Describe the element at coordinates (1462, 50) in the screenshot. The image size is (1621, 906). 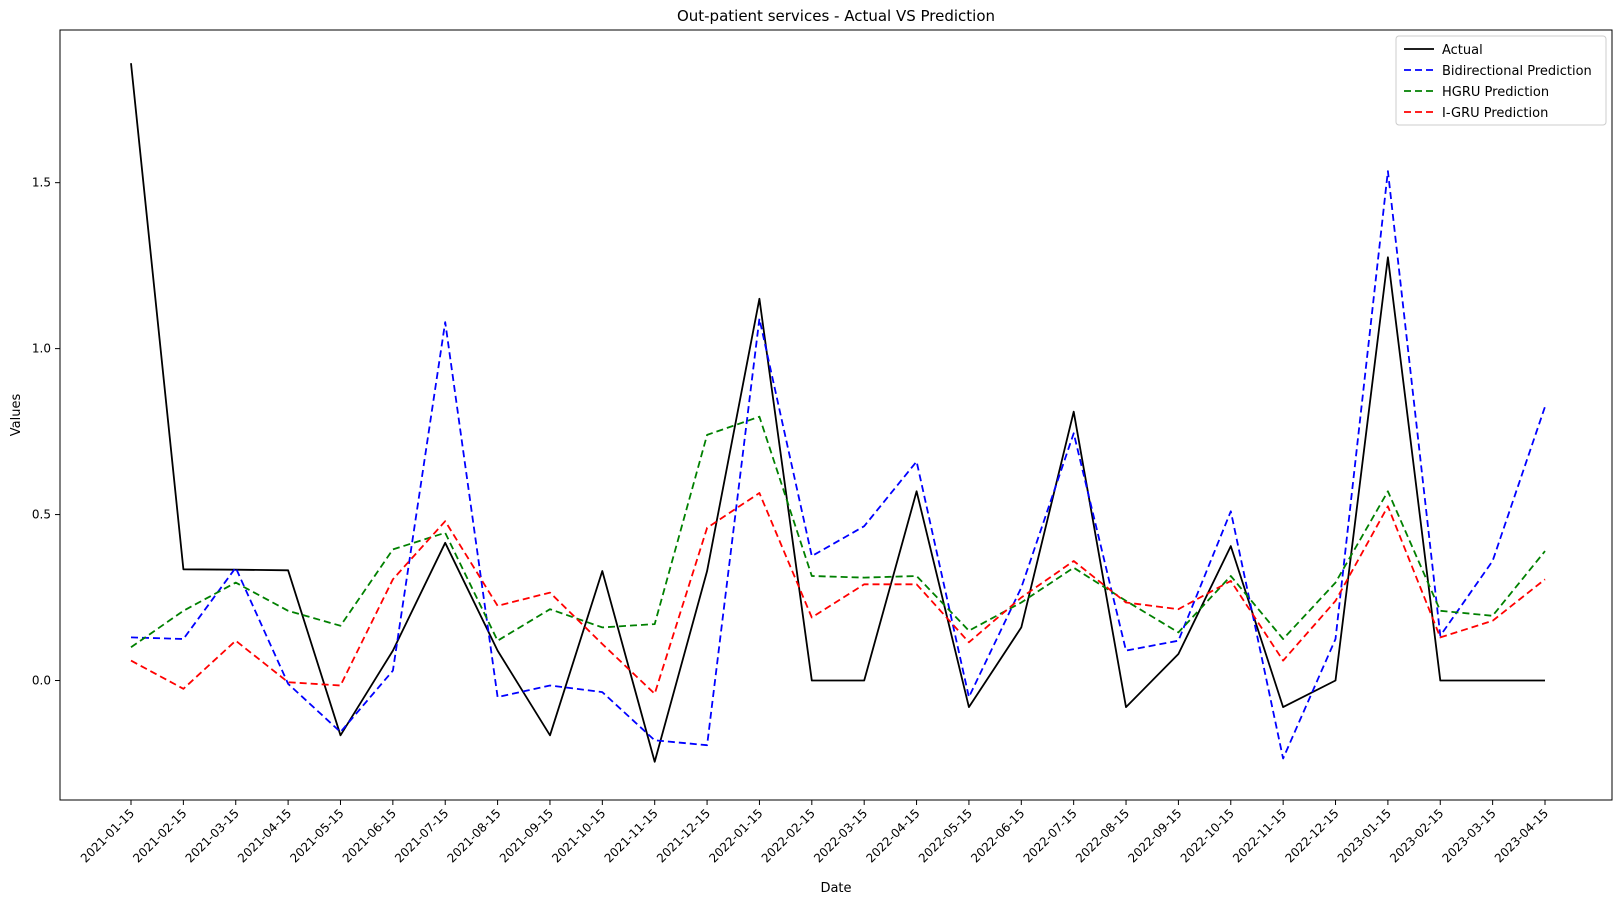
I see `legend-label: Actual` at that location.